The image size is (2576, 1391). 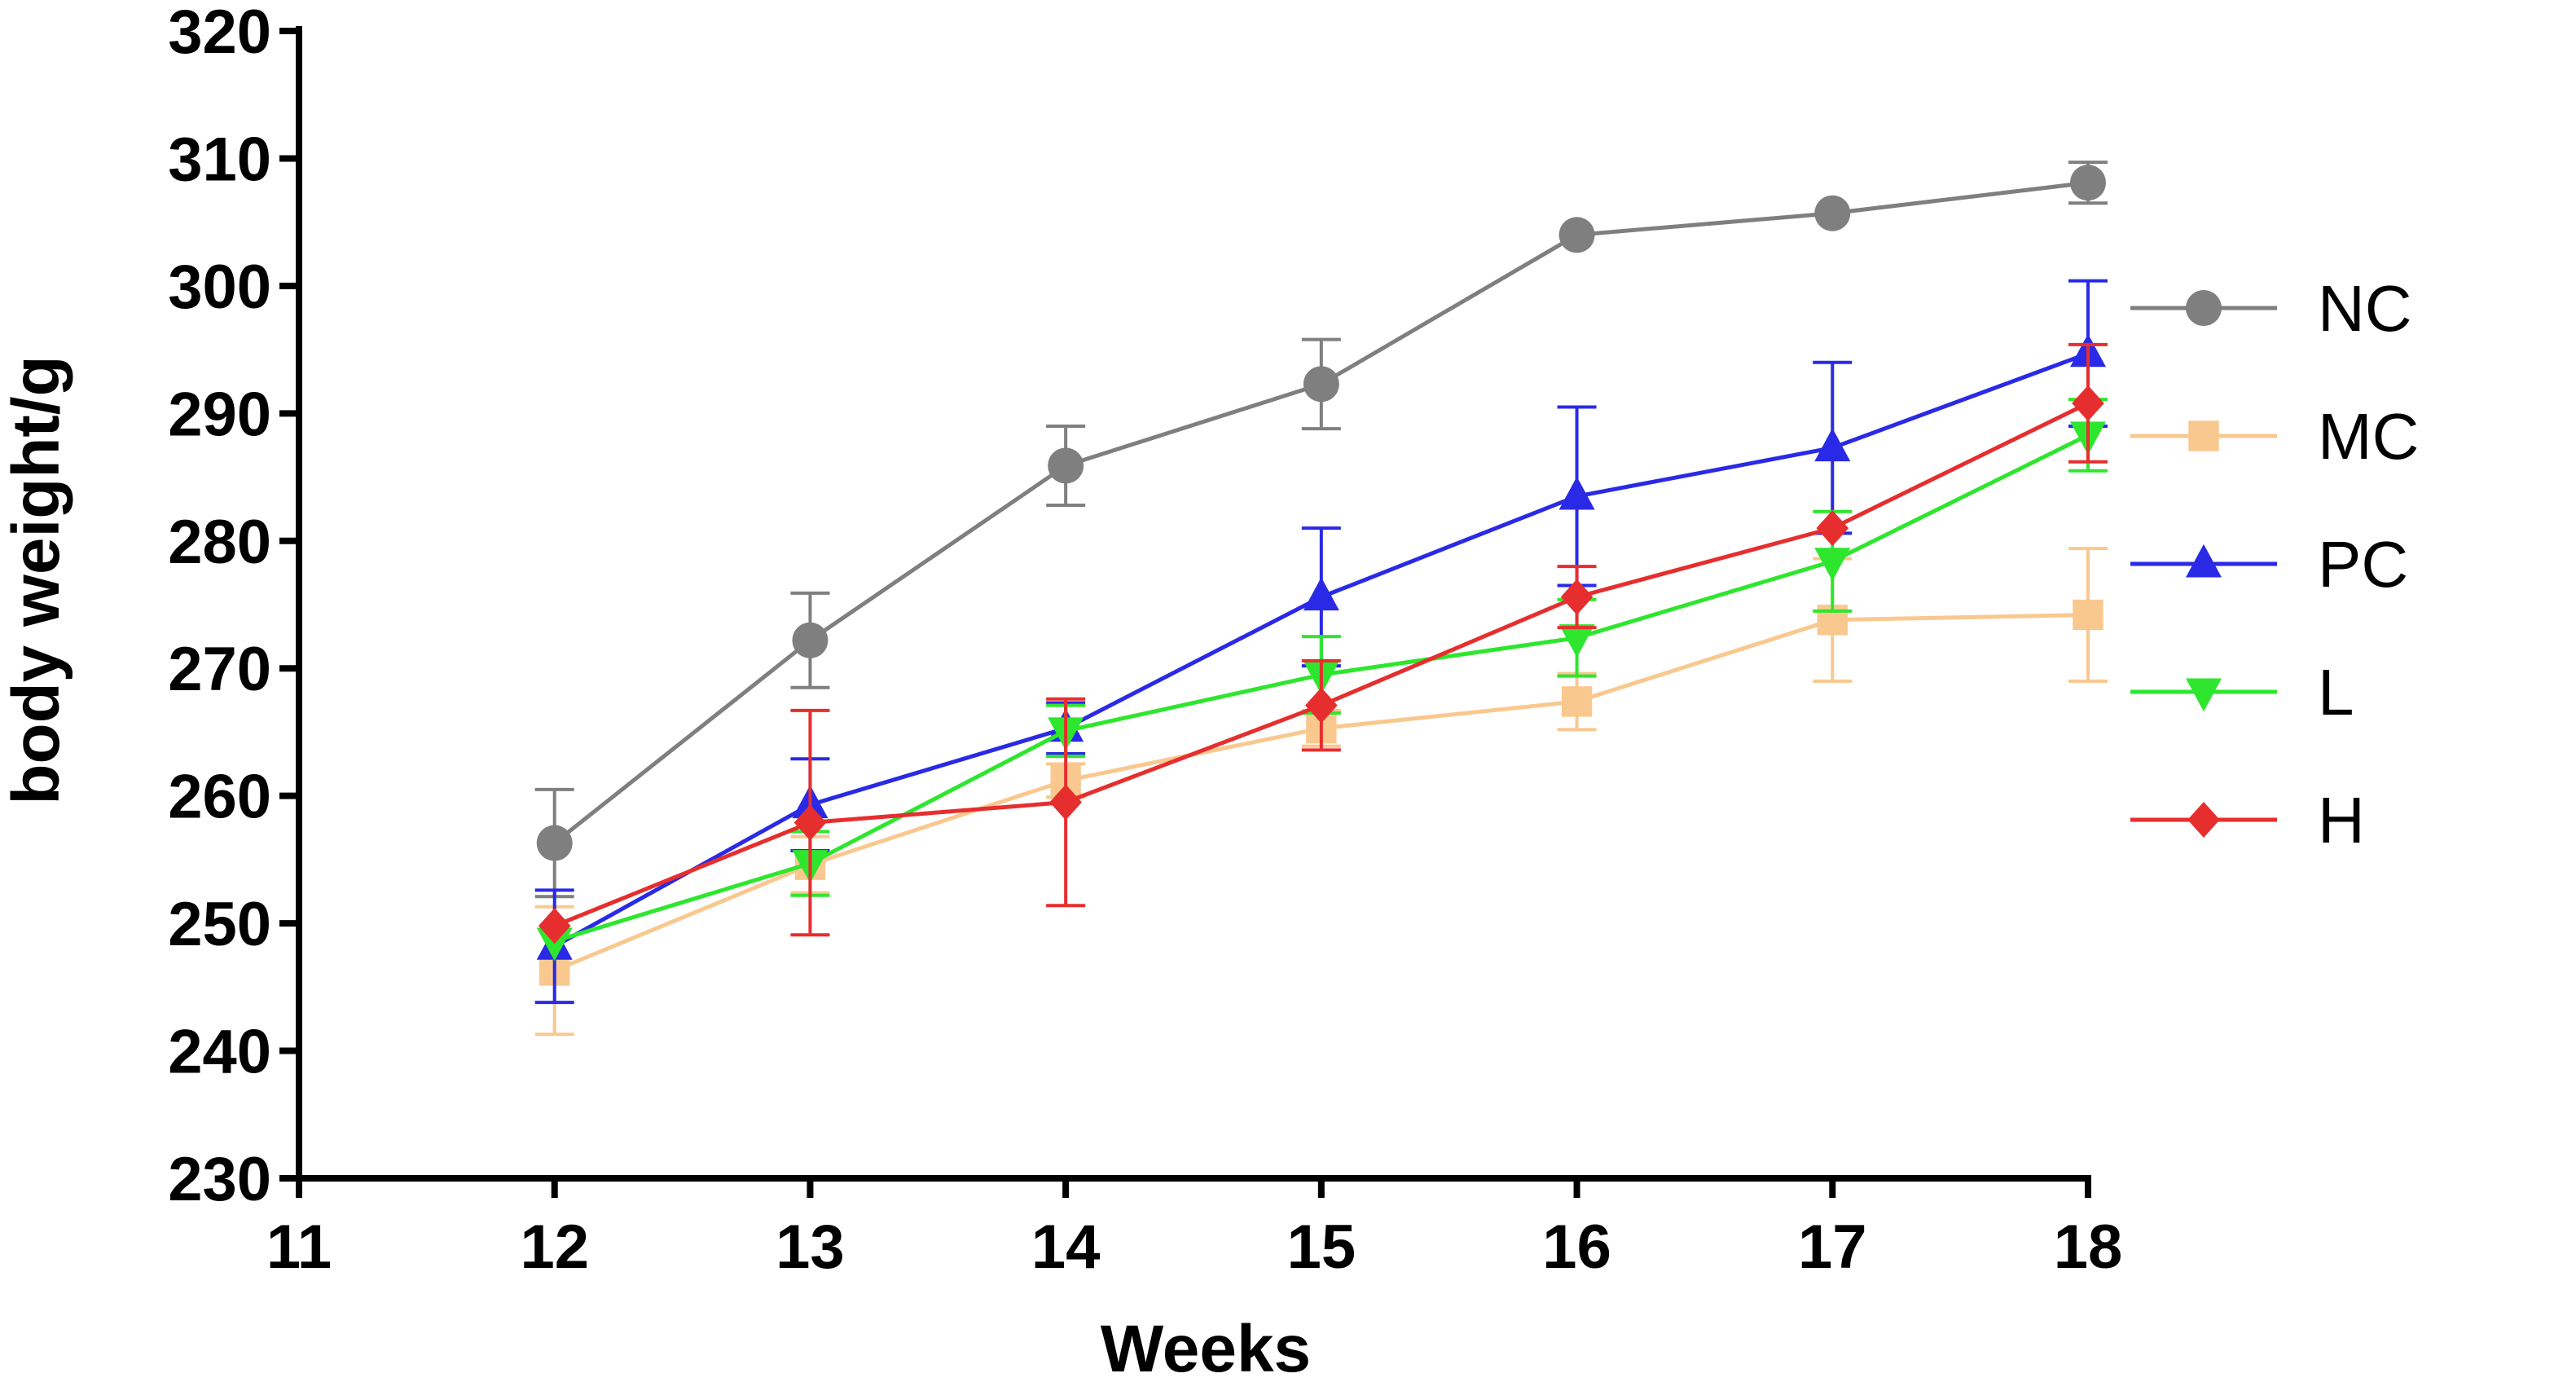 What do you see at coordinates (219, 1179) in the screenshot?
I see `y-tick-label: 230` at bounding box center [219, 1179].